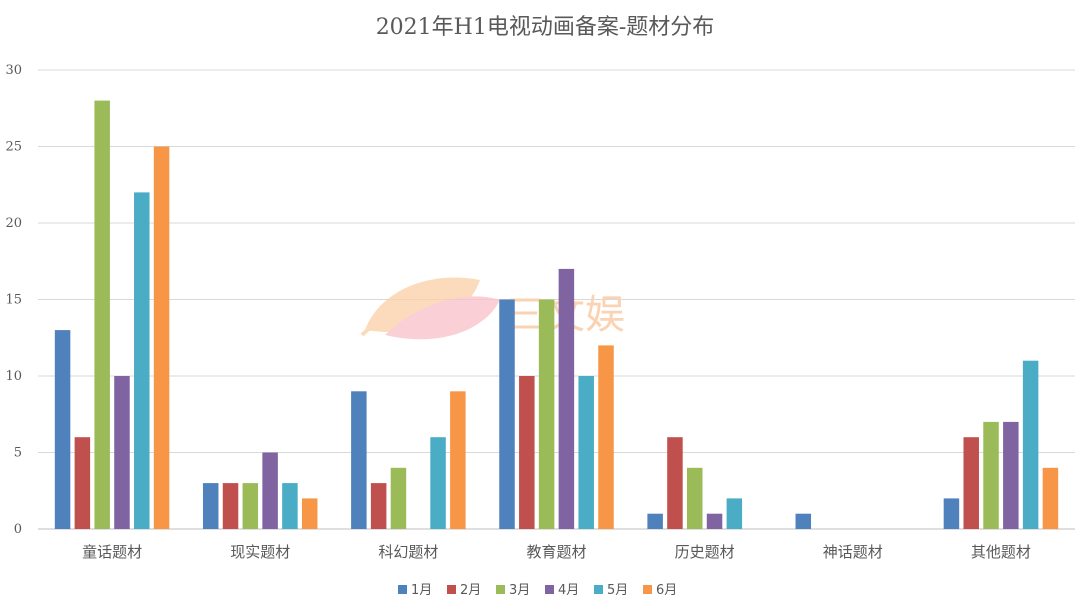 The image size is (1080, 611). I want to click on y-tick-label: 10, so click(13, 376).